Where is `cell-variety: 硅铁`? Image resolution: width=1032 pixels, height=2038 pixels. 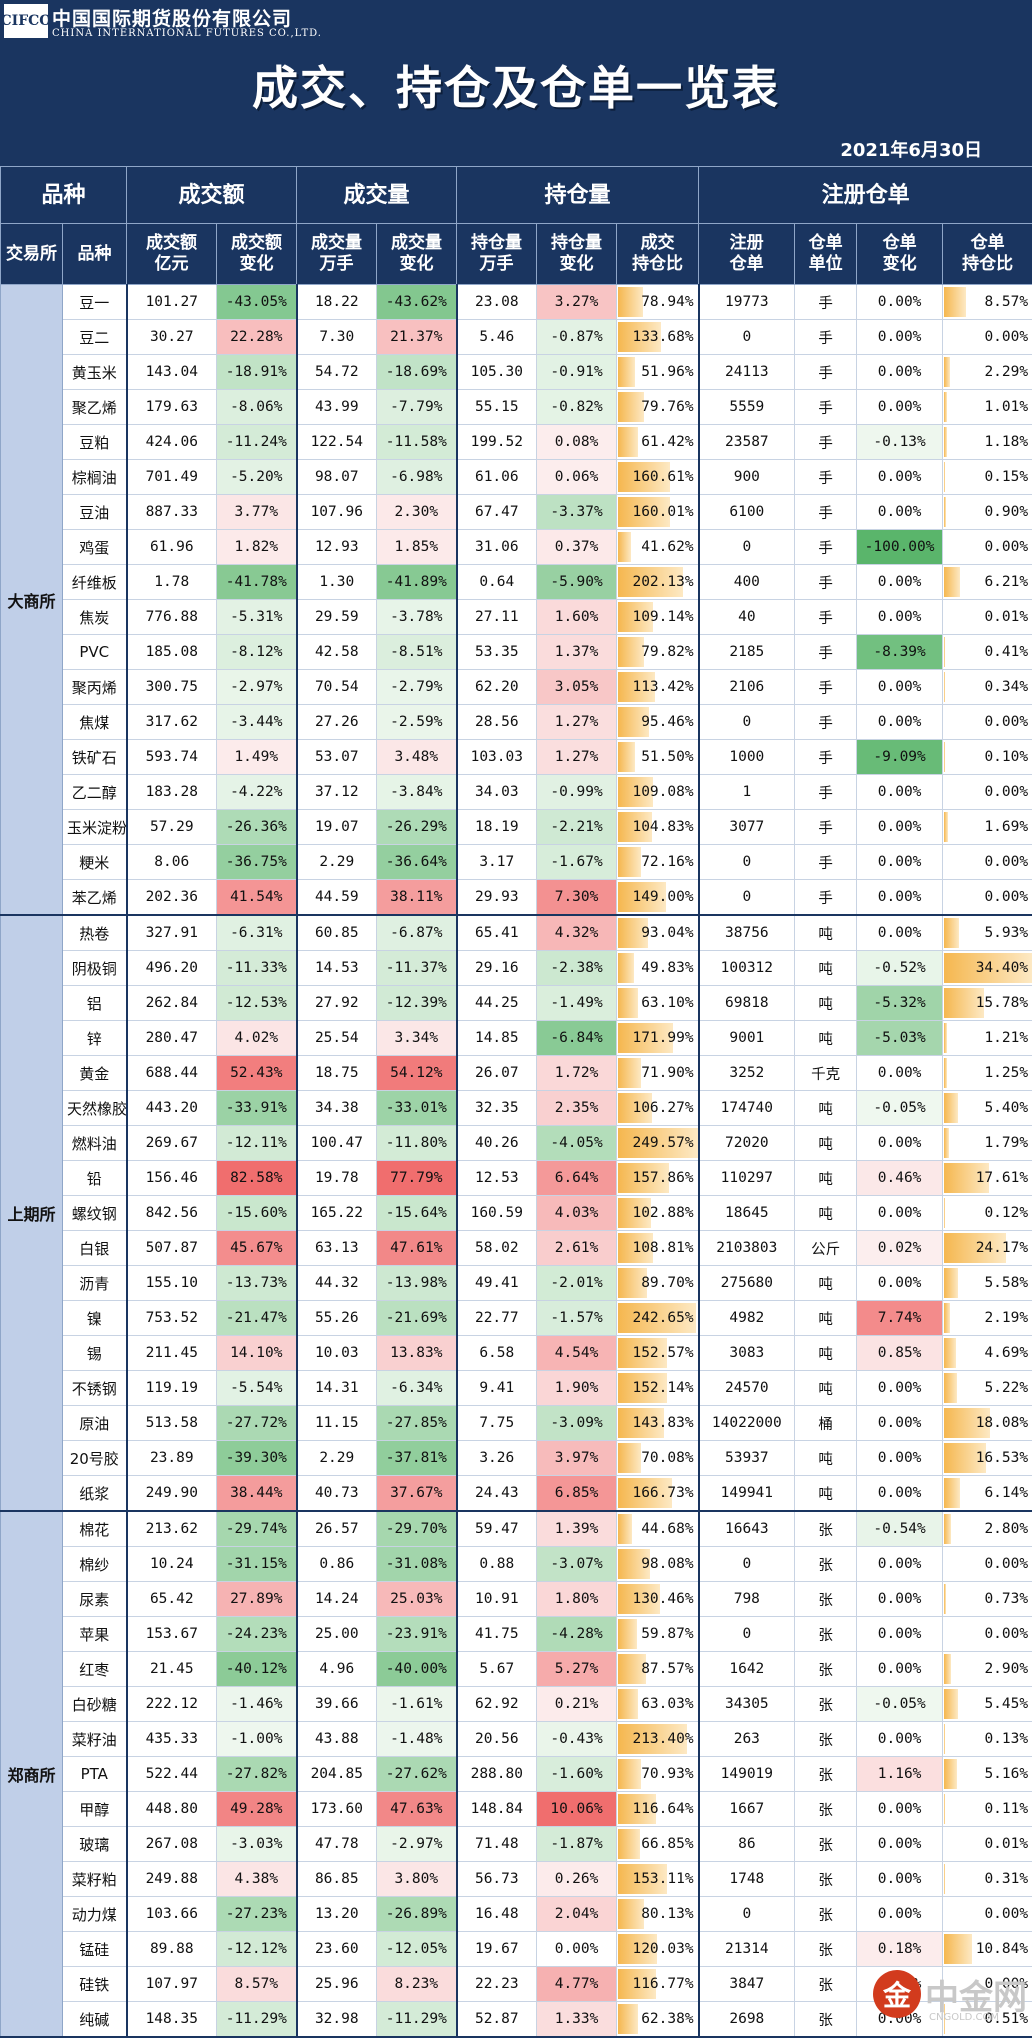 cell-variety: 硅铁 is located at coordinates (94, 1984).